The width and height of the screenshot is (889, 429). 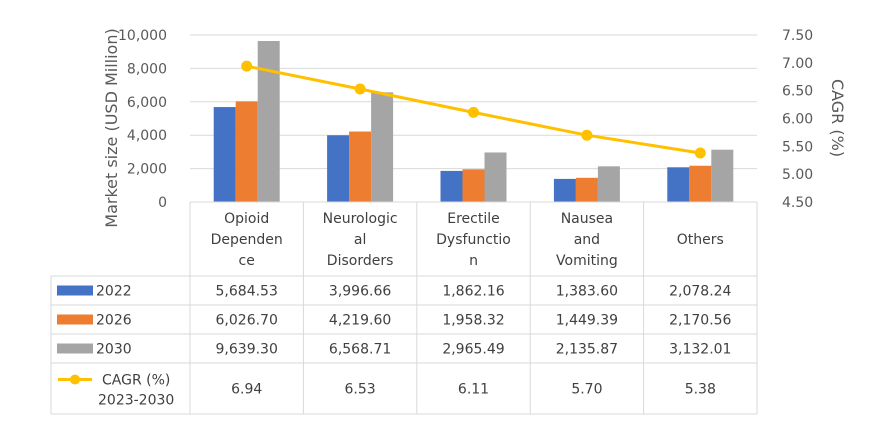 What do you see at coordinates (142, 36) in the screenshot?
I see `y-tick-label: 10,000` at bounding box center [142, 36].